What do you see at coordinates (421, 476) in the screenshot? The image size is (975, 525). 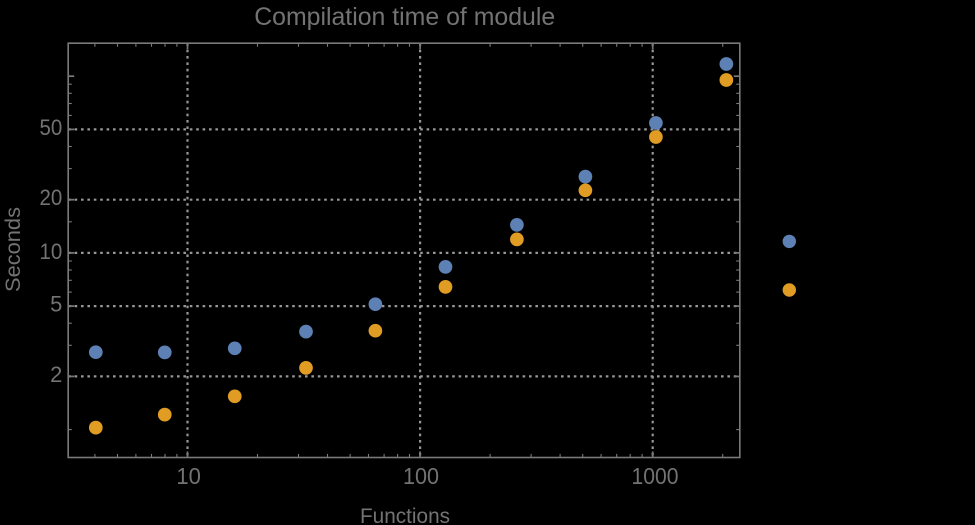 I see `svg-text: 100` at bounding box center [421, 476].